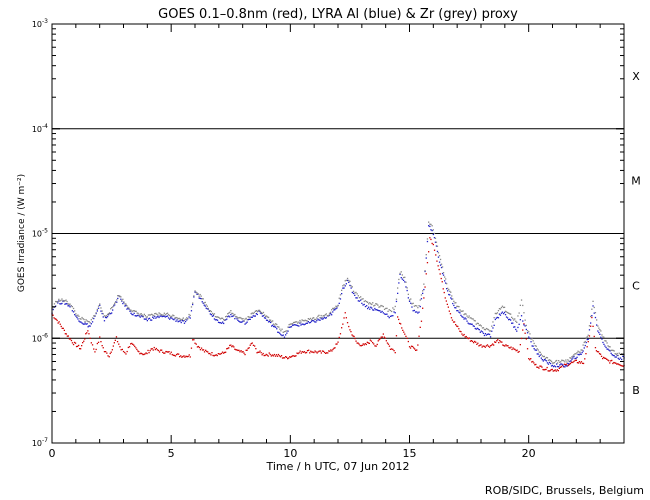 The height and width of the screenshot is (500, 650). Describe the element at coordinates (37, 443) in the screenshot. I see `y-tick-base: 10` at that location.